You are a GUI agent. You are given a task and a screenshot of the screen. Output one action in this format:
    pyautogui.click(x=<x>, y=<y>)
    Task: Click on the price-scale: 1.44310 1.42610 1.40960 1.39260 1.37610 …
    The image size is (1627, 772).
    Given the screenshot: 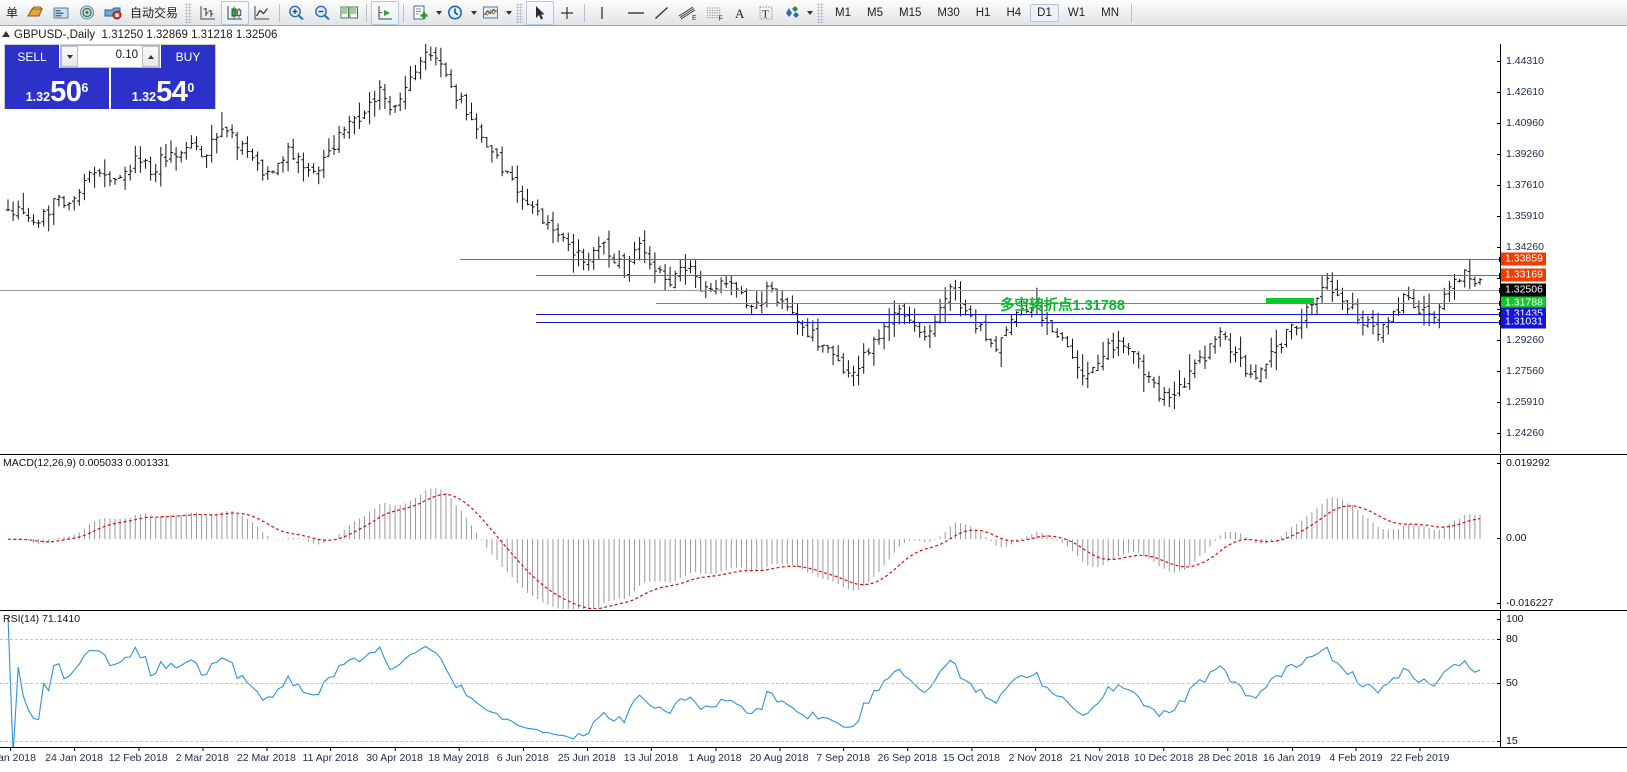 What is the action you would take?
    pyautogui.click(x=1562, y=248)
    